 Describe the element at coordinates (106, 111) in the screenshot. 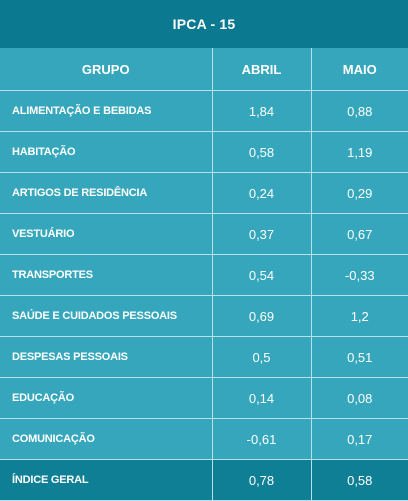

I see `group-cell: ALIMENTAÇÃO E BEBIDAS` at that location.